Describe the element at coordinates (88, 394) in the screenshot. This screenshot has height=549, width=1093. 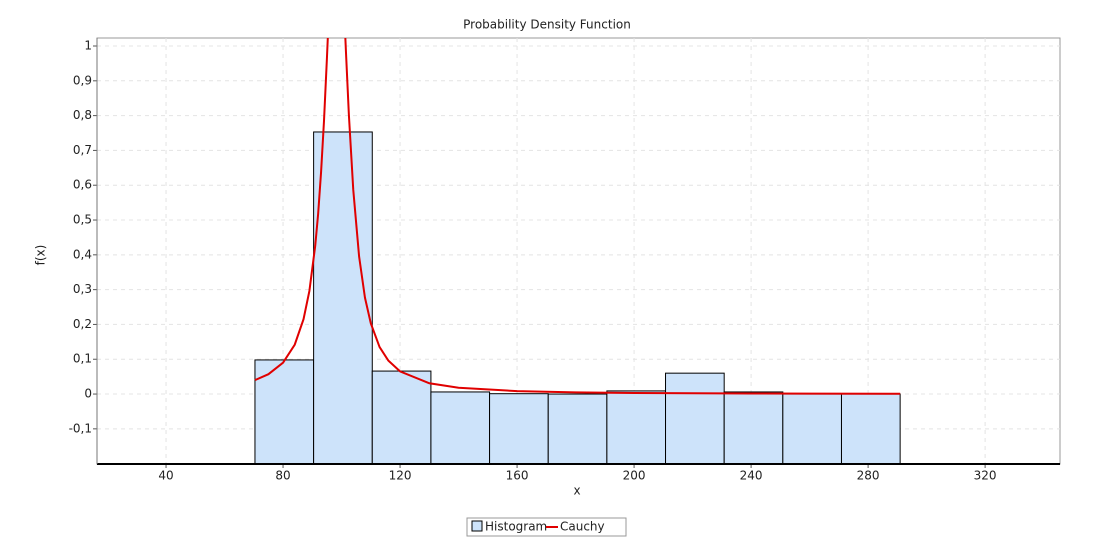
I see `y-tick-label: 0` at that location.